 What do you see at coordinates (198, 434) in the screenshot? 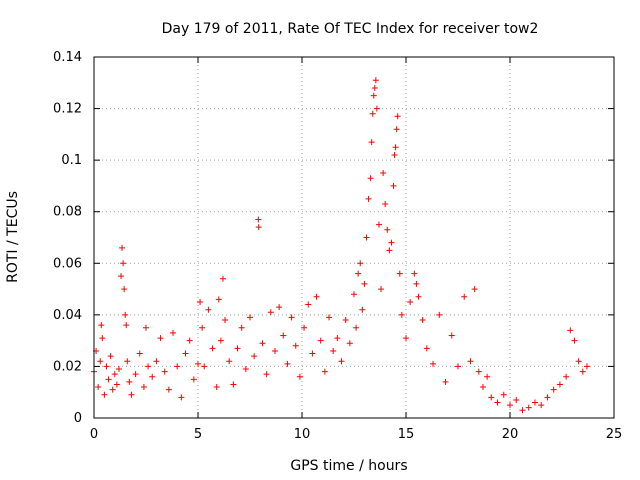
I see `x-tick-label: 5` at bounding box center [198, 434].